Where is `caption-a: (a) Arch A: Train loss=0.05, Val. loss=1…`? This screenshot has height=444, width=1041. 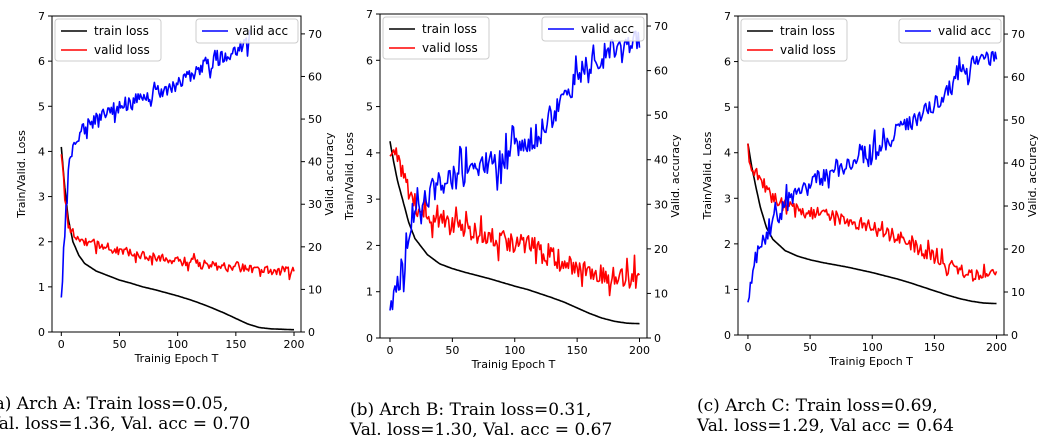
caption-a: (a) Arch A: Train loss=0.05, Val. loss=1… is located at coordinates (125, 414).